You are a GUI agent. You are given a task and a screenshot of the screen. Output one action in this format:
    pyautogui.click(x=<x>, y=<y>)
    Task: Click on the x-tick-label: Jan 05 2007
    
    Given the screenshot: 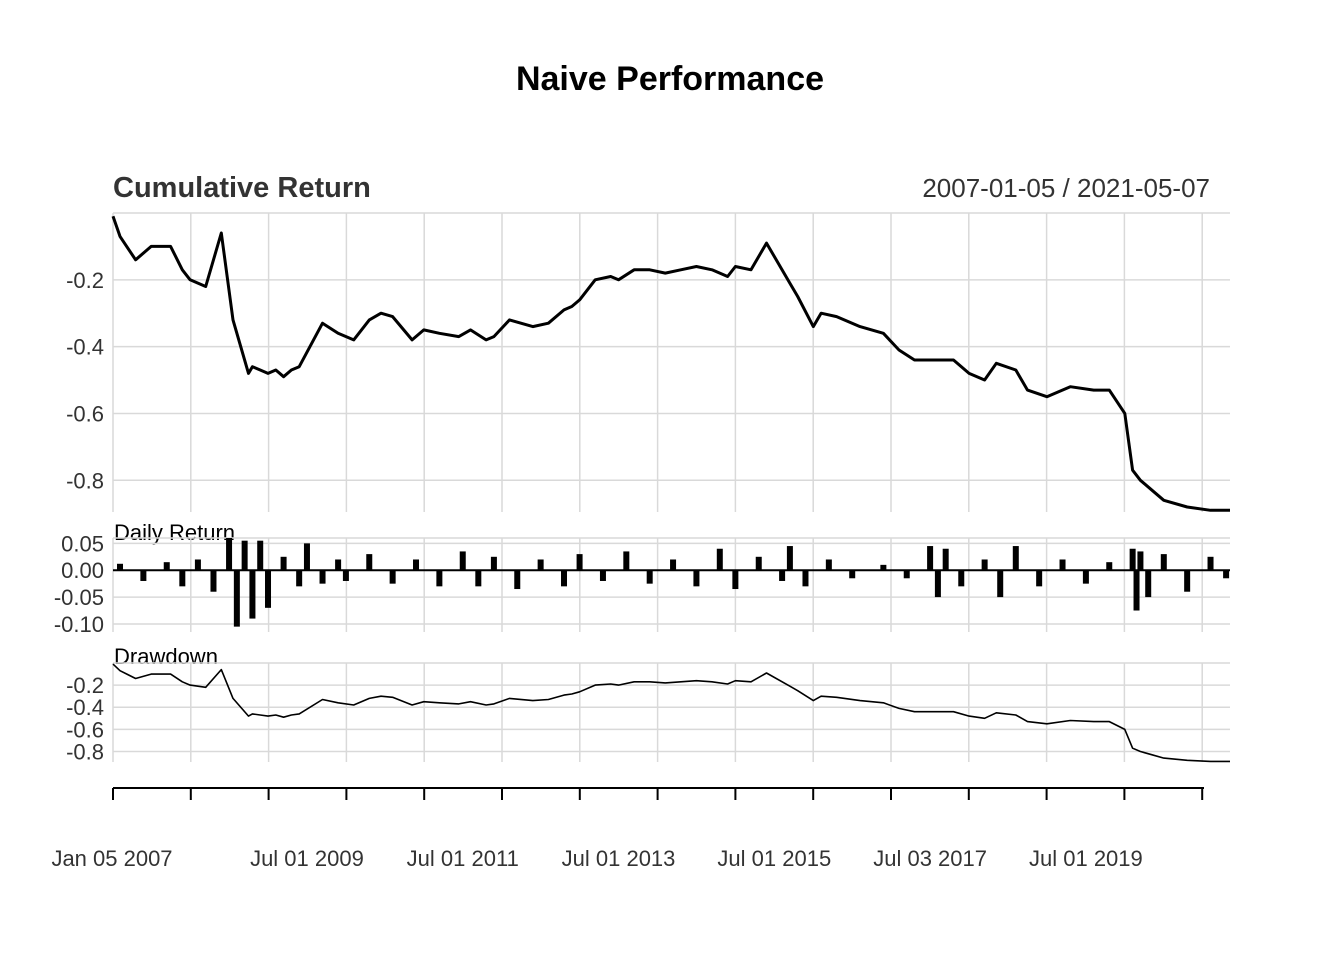 What is the action you would take?
    pyautogui.click(x=111, y=858)
    